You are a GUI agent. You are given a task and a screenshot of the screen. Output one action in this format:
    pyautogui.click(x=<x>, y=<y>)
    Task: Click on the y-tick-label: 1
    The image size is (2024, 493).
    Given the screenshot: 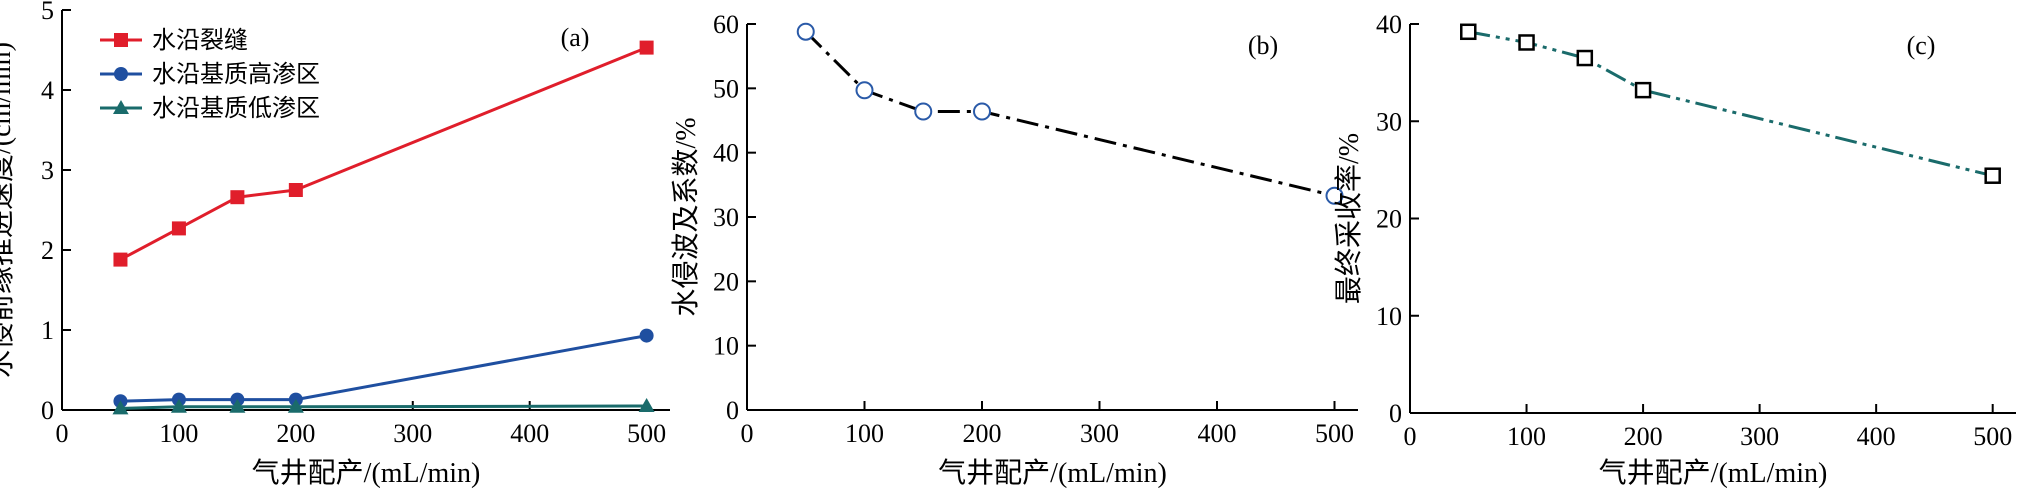 What is the action you would take?
    pyautogui.click(x=47, y=330)
    